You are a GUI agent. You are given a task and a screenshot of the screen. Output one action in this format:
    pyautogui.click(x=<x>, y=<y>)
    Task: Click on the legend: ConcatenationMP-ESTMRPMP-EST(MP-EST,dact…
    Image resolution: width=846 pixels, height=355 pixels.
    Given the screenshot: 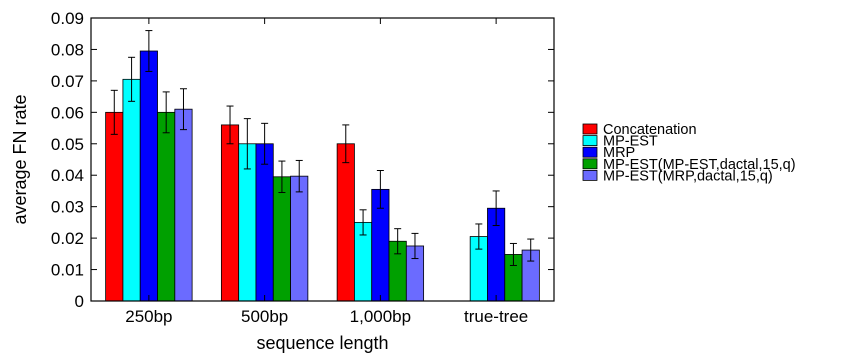 What is the action you would take?
    pyautogui.click(x=689, y=153)
    